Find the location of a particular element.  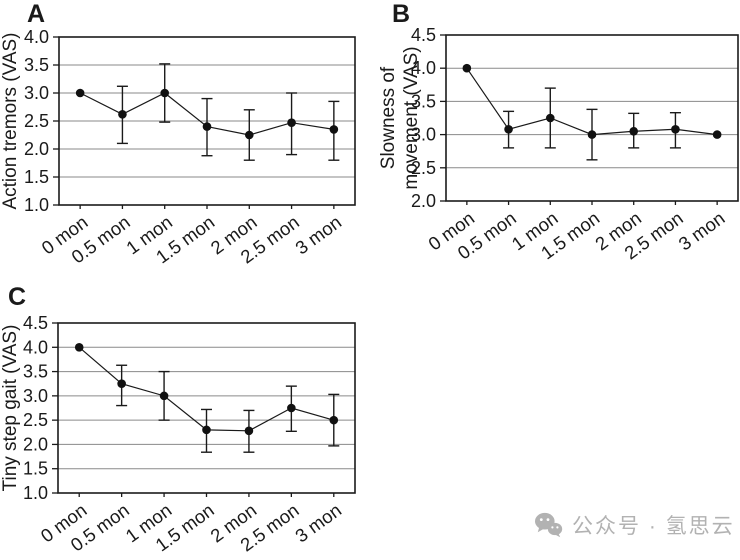

wechat-icon is located at coordinates (549, 525).